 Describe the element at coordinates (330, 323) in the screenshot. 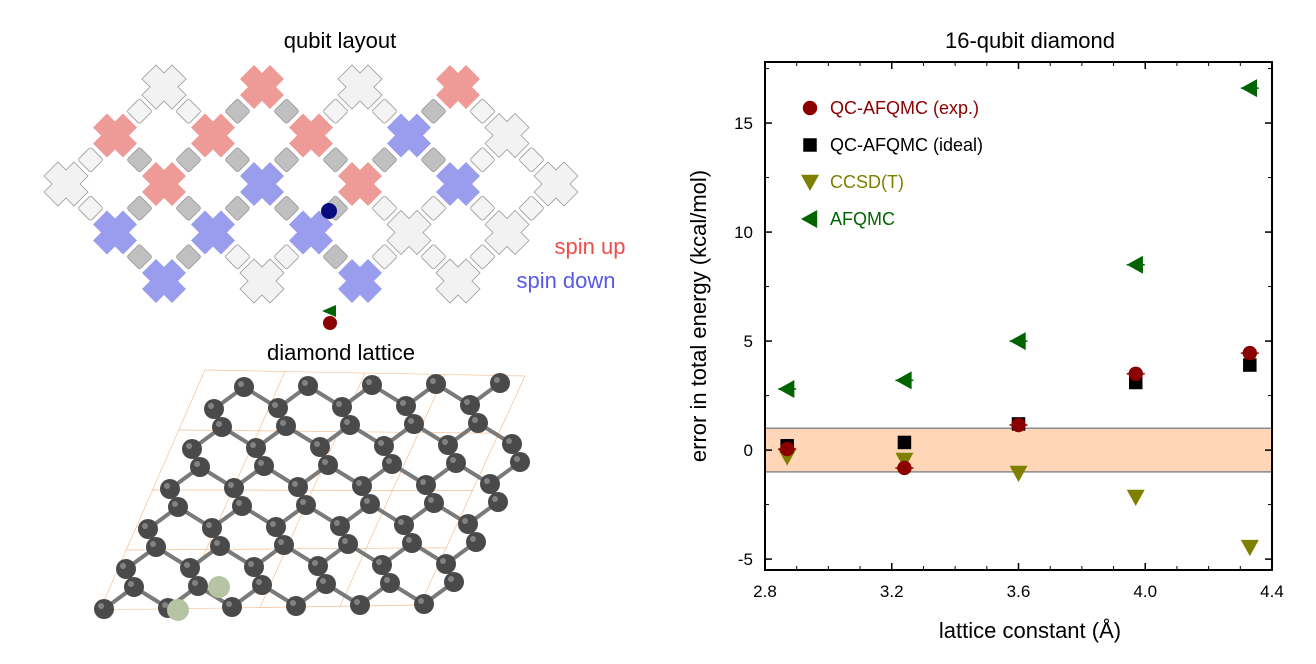

I see `qc-afqmc-marker-icon` at that location.